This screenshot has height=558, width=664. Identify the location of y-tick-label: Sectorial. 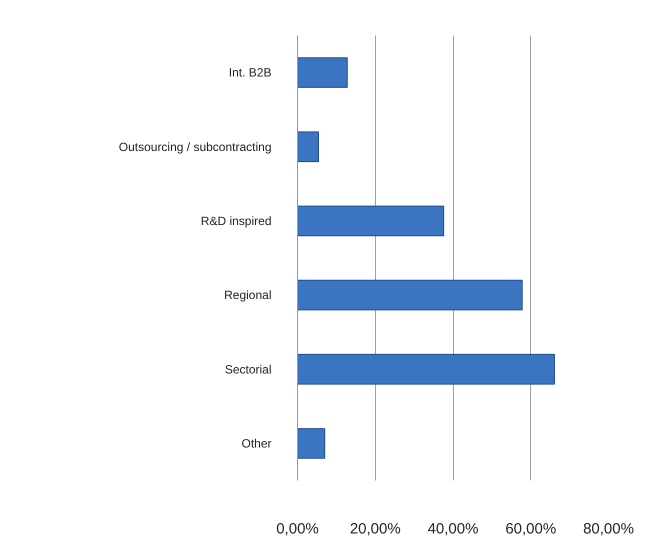
(248, 369).